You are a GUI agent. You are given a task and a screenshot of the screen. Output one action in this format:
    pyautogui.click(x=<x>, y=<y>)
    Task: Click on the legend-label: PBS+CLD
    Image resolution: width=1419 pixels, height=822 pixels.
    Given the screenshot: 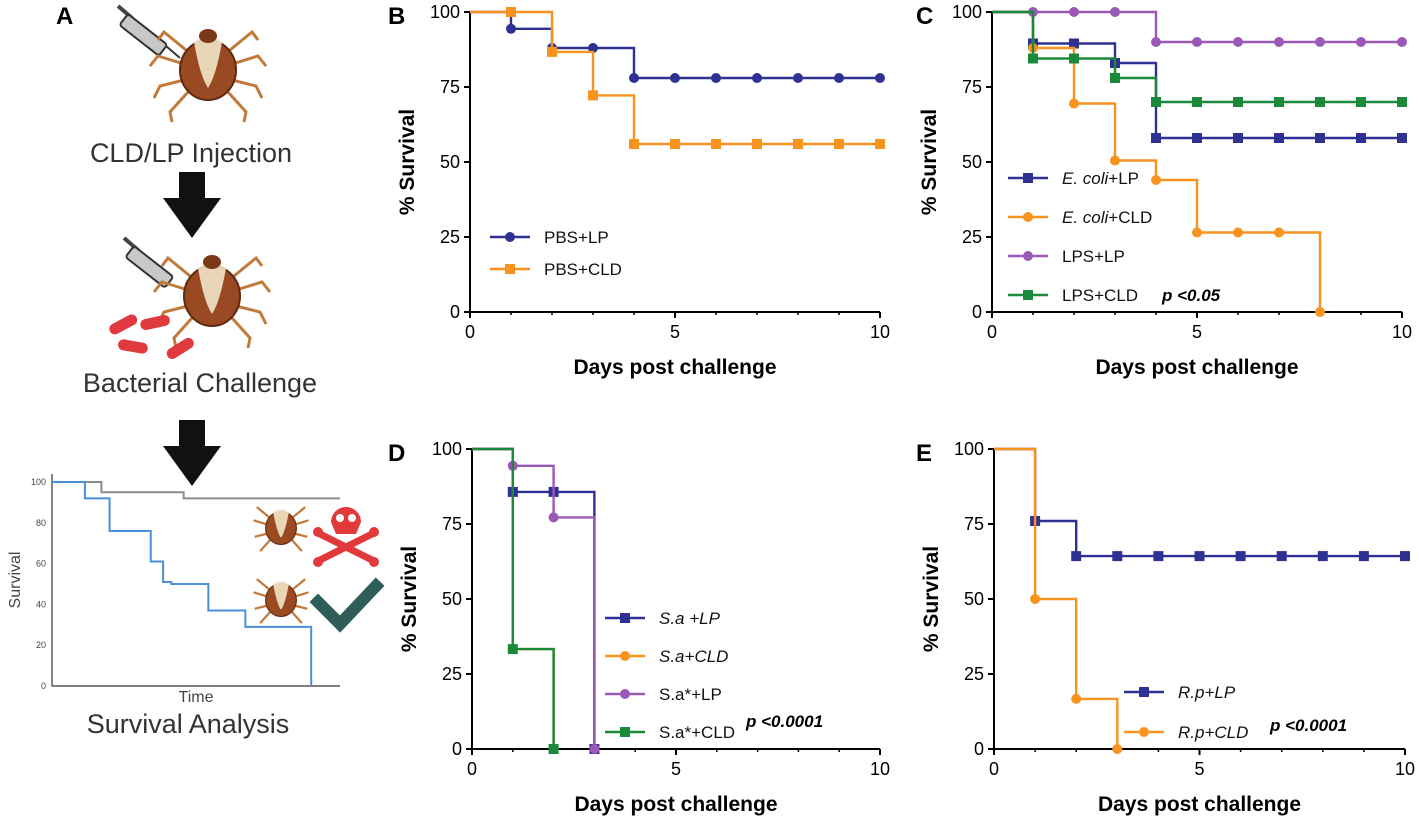 What is the action you would take?
    pyautogui.click(x=583, y=269)
    